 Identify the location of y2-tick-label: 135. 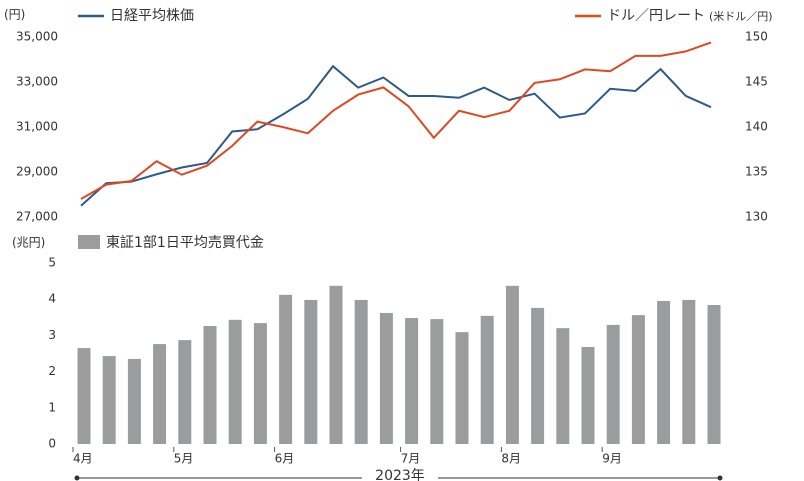
(756, 172).